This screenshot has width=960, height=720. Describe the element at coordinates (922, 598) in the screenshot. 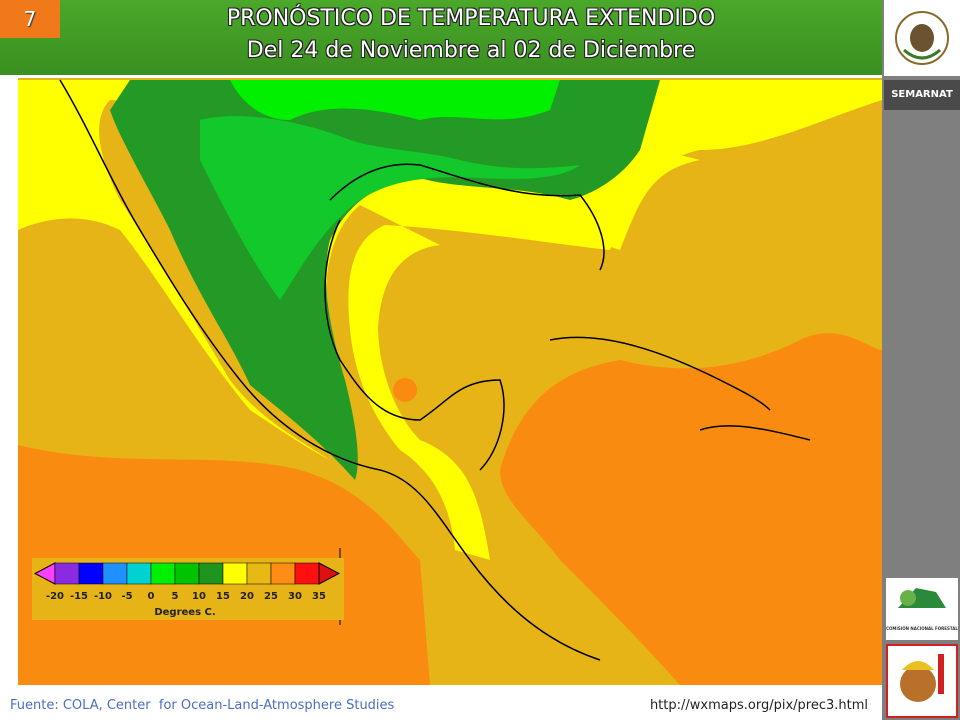

I see `conafor-emblem` at that location.